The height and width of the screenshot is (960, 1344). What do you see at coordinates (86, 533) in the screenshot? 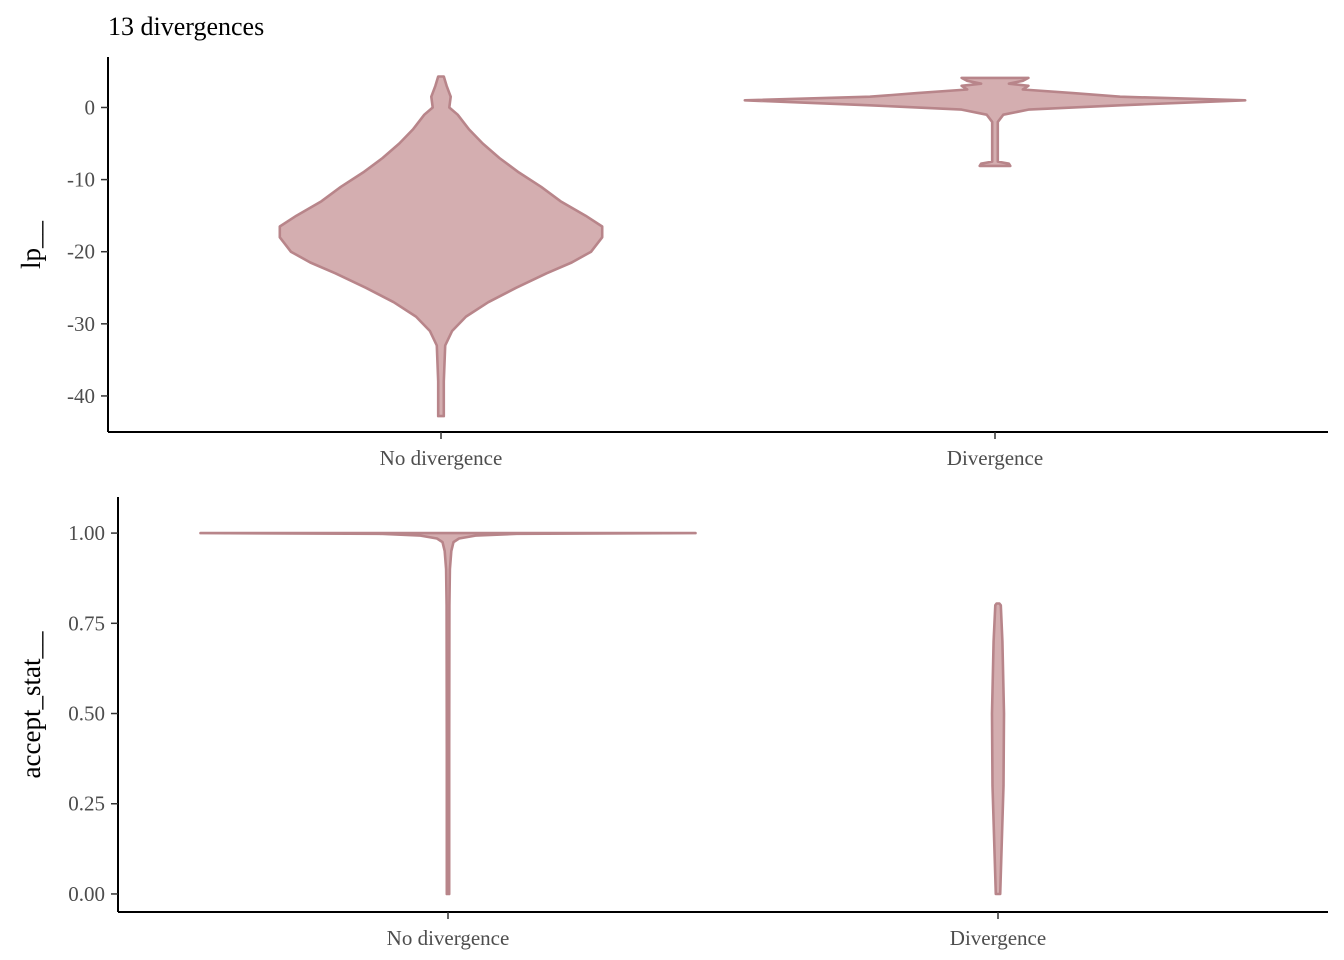
I see `y-tick-label: 1.00` at bounding box center [86, 533].